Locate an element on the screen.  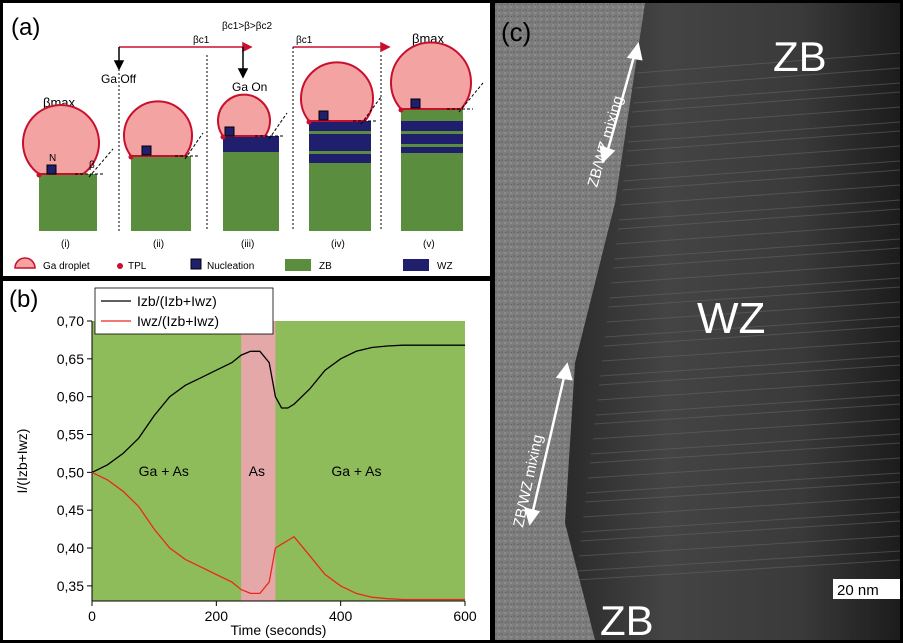
scale-bar-label: 20 nm is located at coordinates (858, 590).